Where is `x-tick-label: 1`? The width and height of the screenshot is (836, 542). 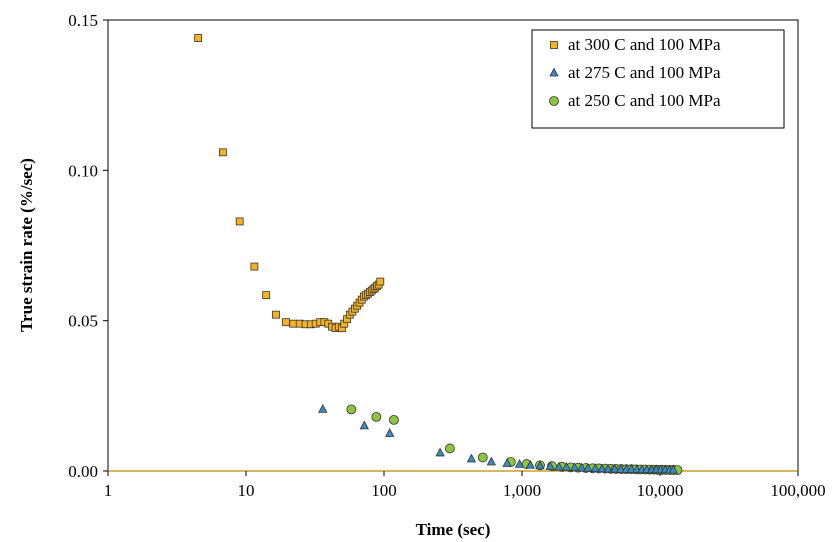
x-tick-label: 1 is located at coordinates (108, 490).